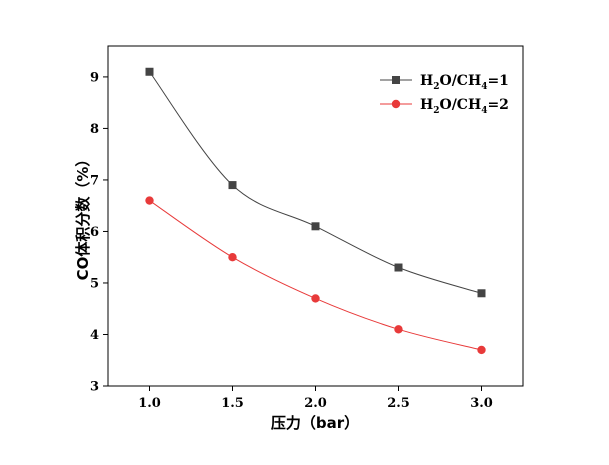  What do you see at coordinates (464, 106) in the screenshot?
I see `legend-label-series-2: H2O/CH4=2` at bounding box center [464, 106].